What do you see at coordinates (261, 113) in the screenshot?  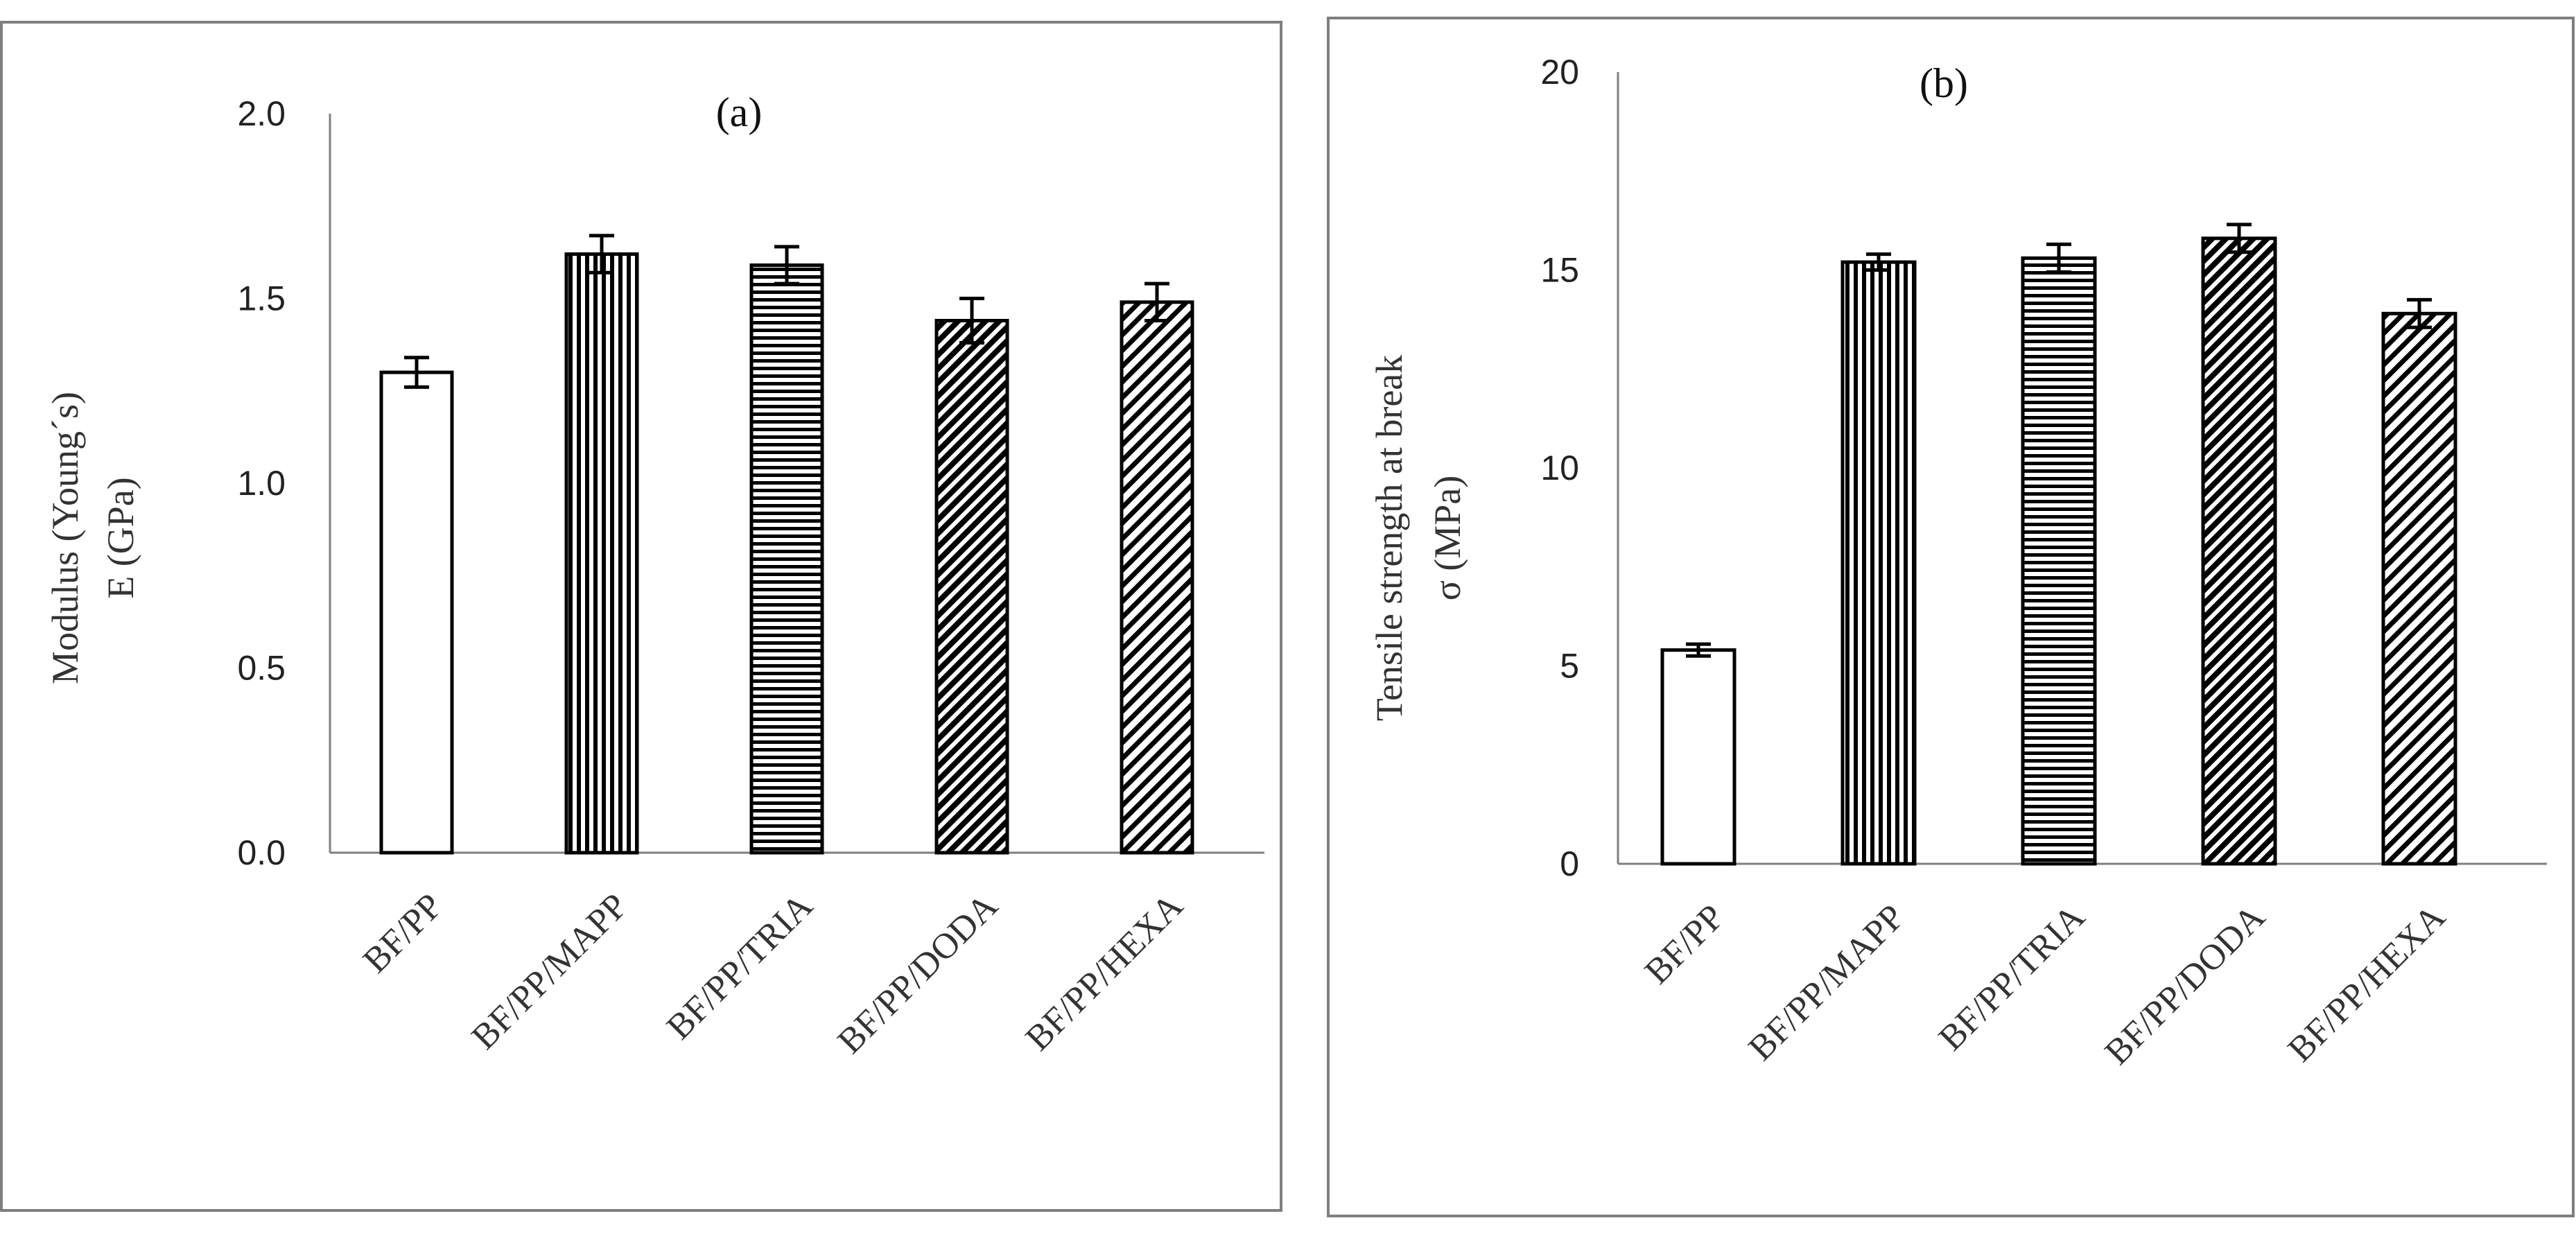 I see `y-tick-label: 2.0` at bounding box center [261, 113].